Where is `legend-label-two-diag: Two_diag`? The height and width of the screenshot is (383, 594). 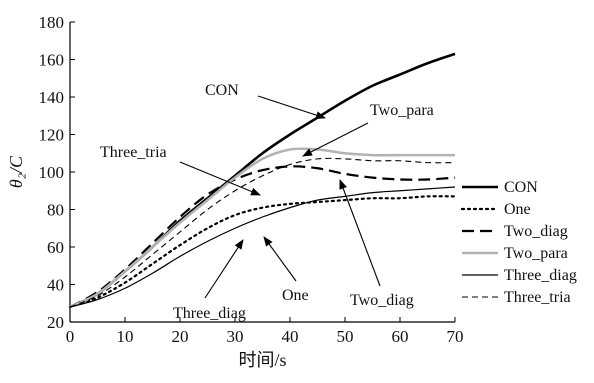
legend-label-two-diag: Two_diag is located at coordinates (536, 231).